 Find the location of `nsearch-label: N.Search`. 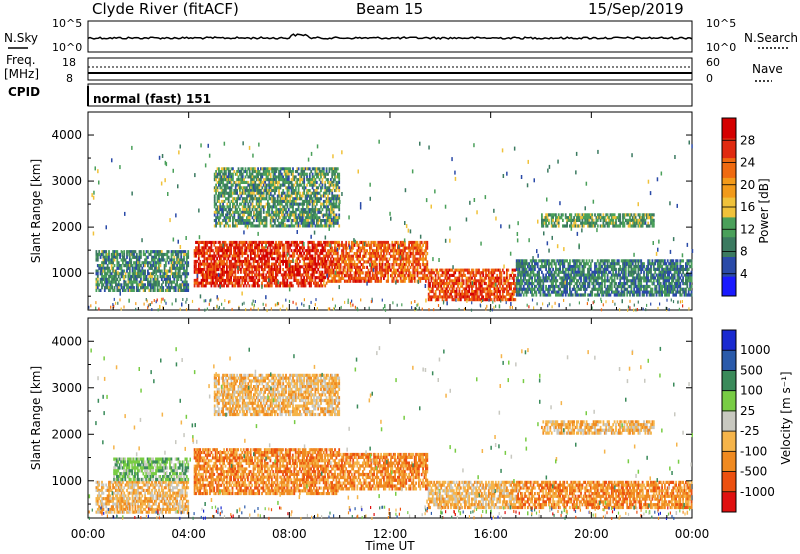

nsearch-label: N.Search is located at coordinates (771, 38).